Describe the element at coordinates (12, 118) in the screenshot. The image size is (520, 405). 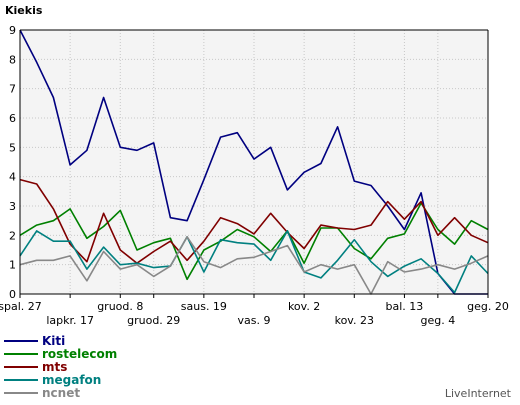
I see `y-tick-label: 6` at that location.